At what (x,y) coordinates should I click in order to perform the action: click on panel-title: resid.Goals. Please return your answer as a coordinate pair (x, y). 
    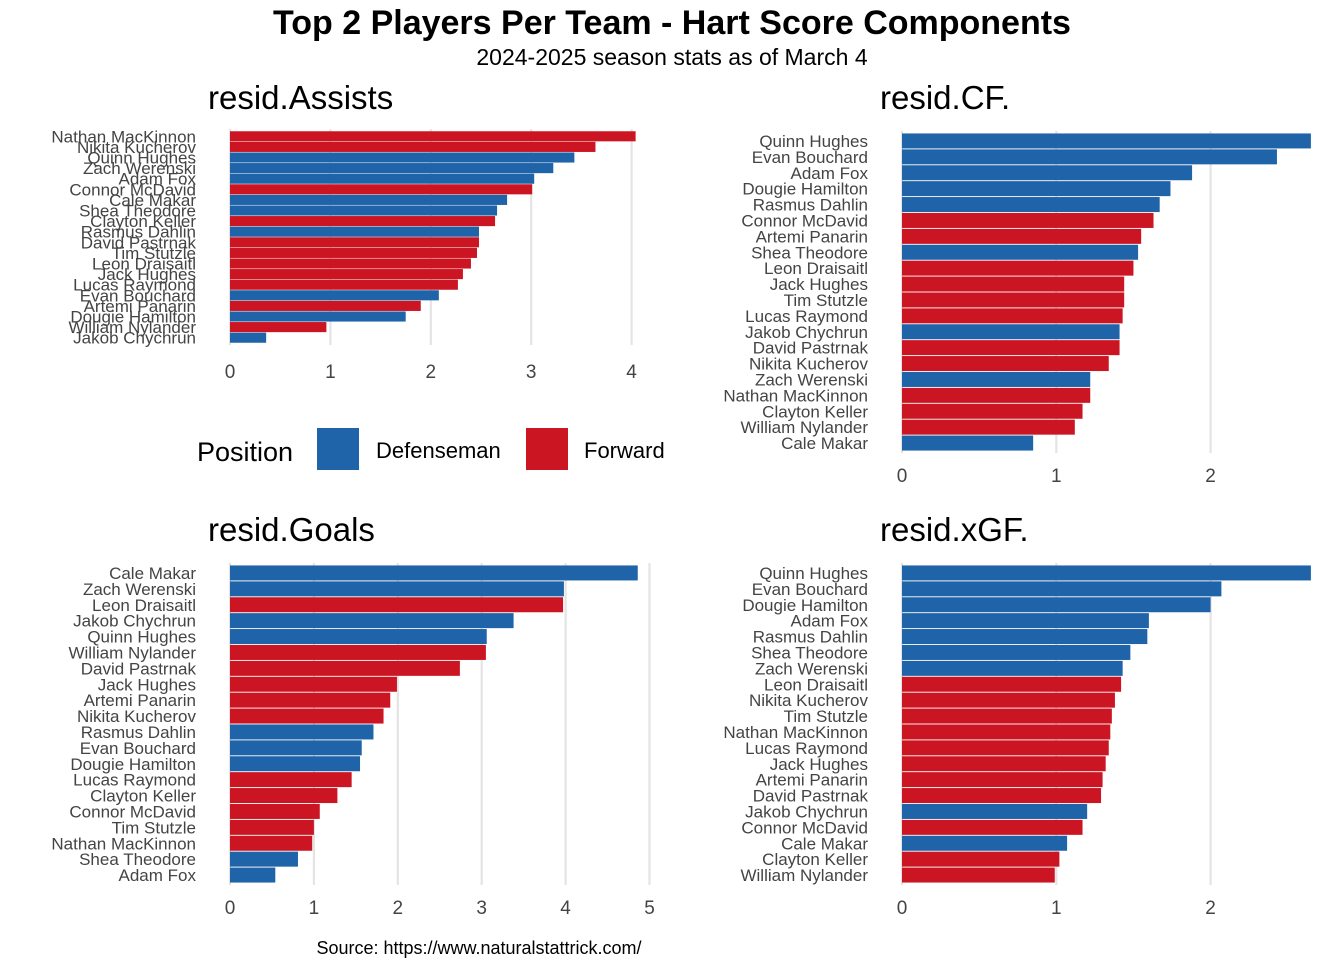
    Looking at the image, I should click on (291, 529).